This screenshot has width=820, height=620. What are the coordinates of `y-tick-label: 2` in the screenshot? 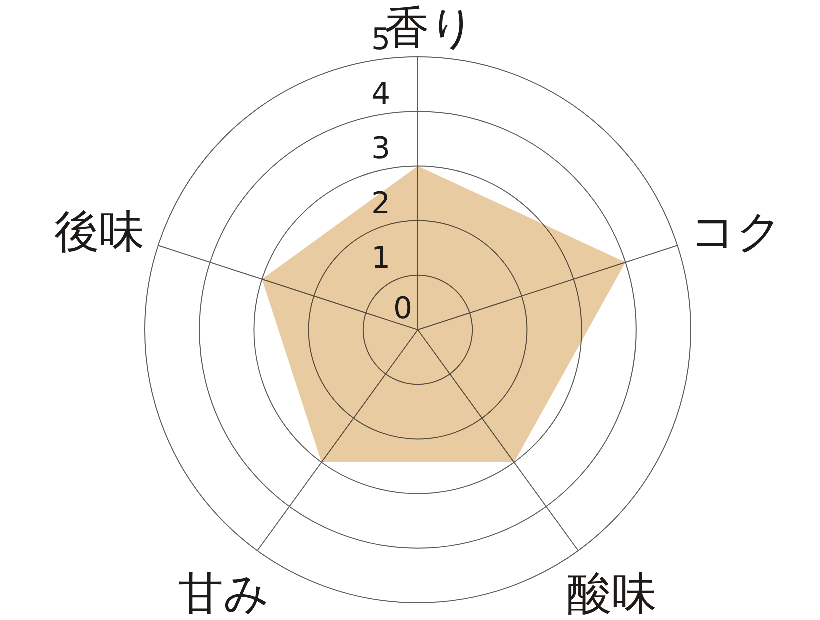 It's located at (381, 204).